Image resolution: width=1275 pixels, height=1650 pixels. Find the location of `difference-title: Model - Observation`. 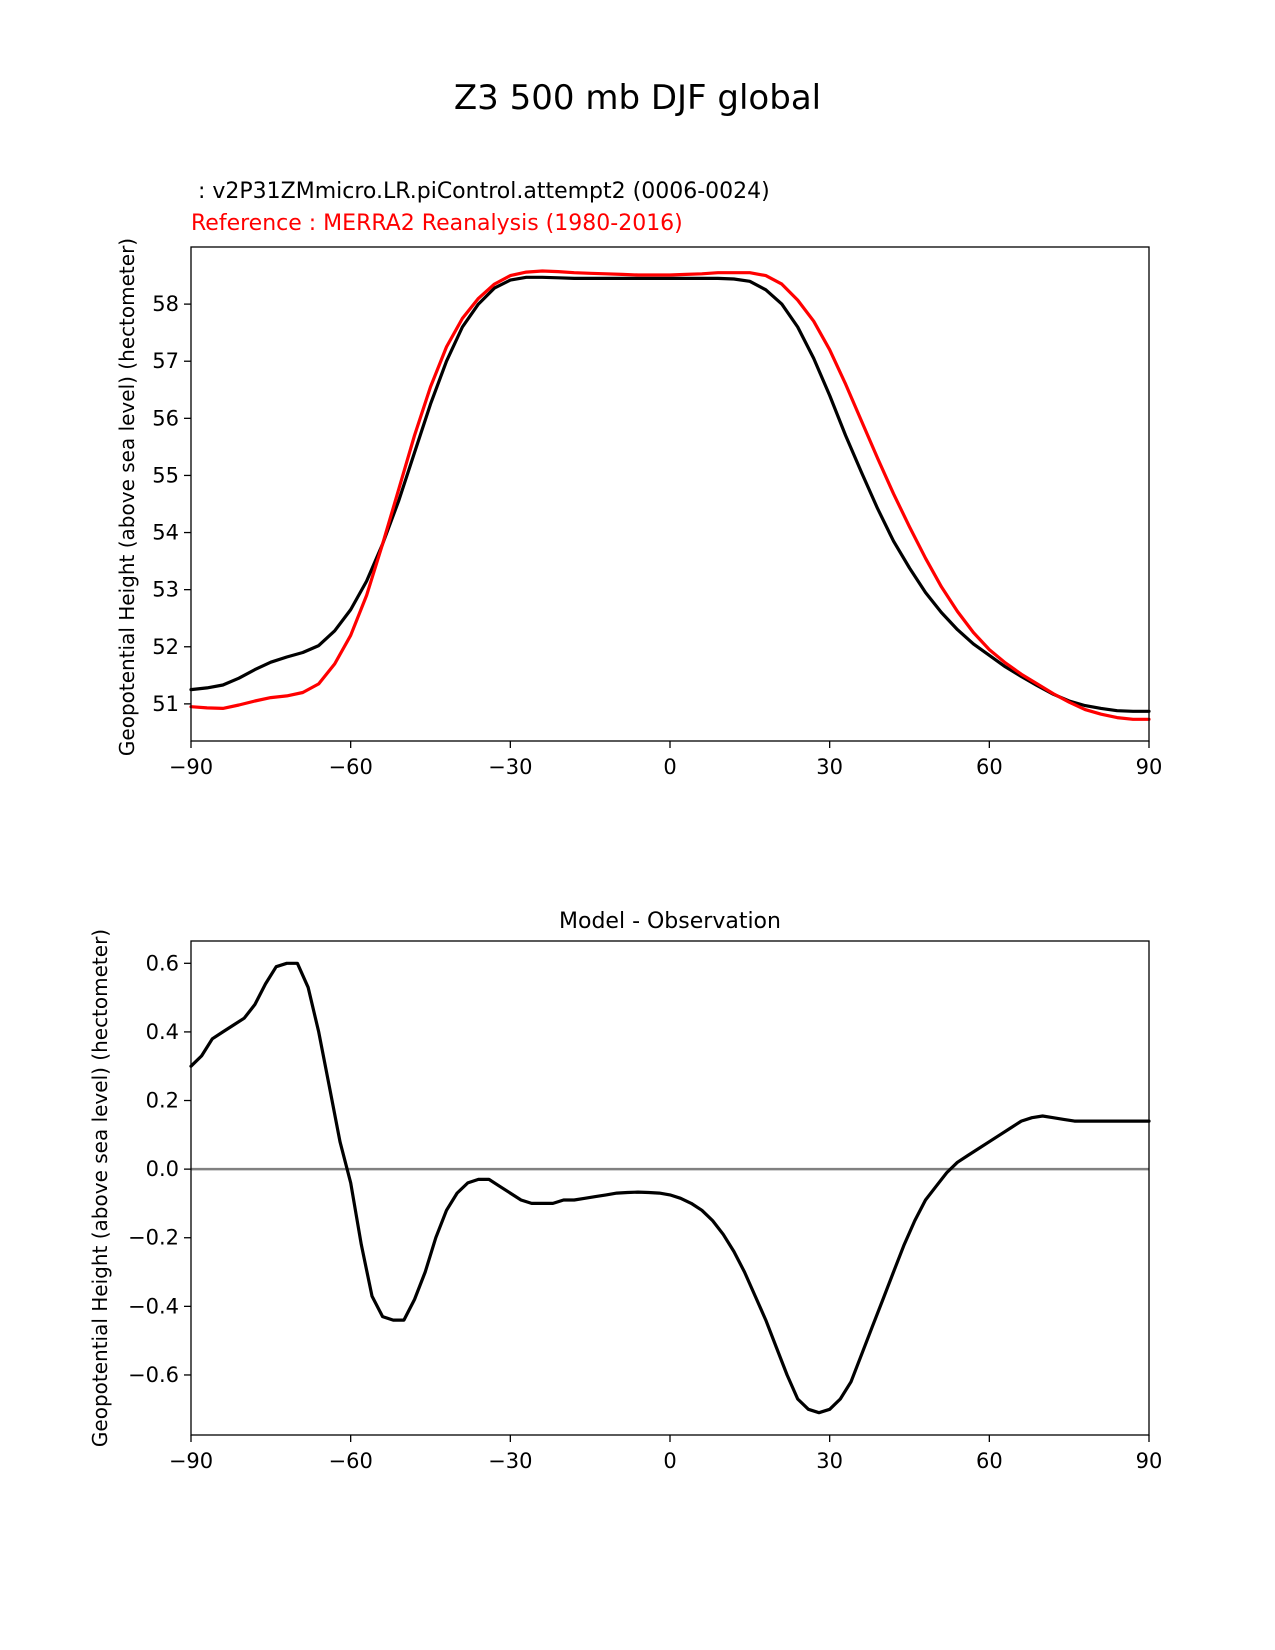

difference-title: Model - Observation is located at coordinates (670, 921).